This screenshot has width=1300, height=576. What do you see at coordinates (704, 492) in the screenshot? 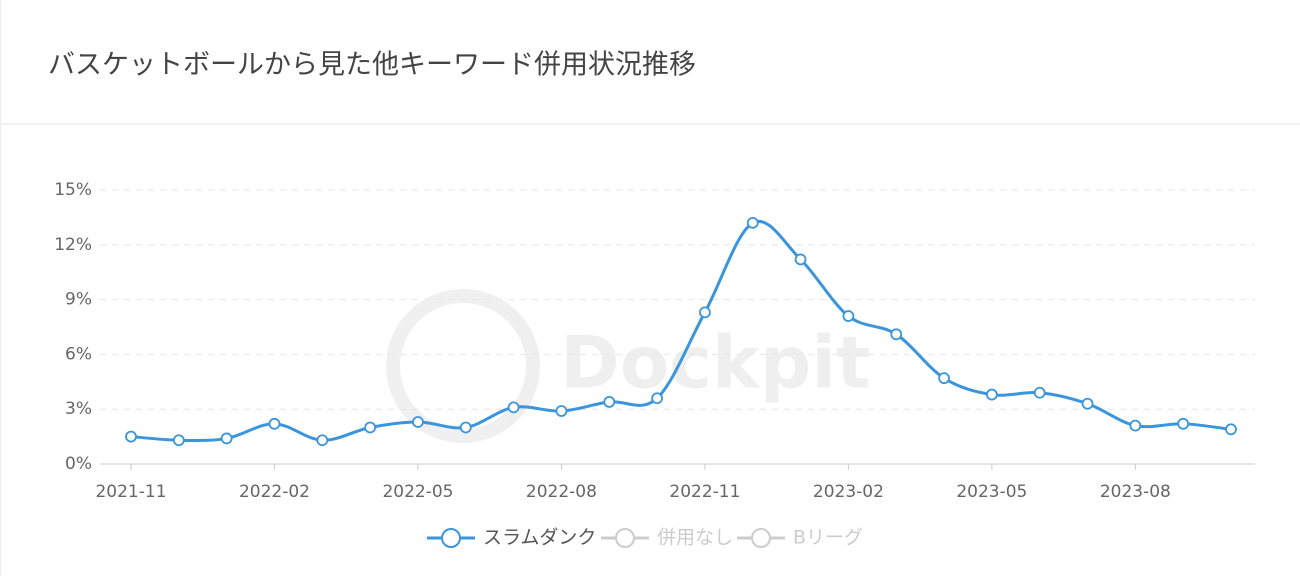
I see `x-tick-label: 2022-11` at bounding box center [704, 492].